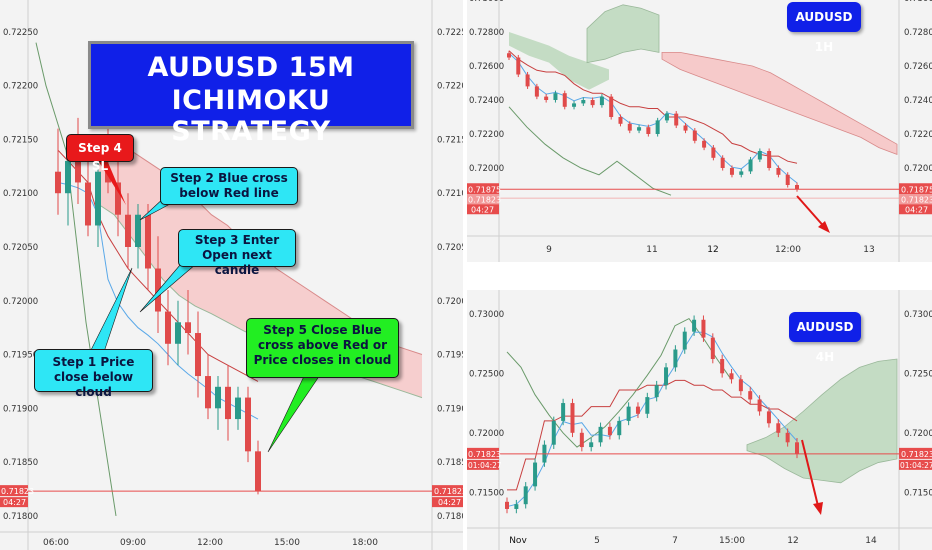 This screenshot has height=550, width=932. Describe the element at coordinates (20, 194) in the screenshot. I see `left-ytick-left-3: 0.72100` at that location.